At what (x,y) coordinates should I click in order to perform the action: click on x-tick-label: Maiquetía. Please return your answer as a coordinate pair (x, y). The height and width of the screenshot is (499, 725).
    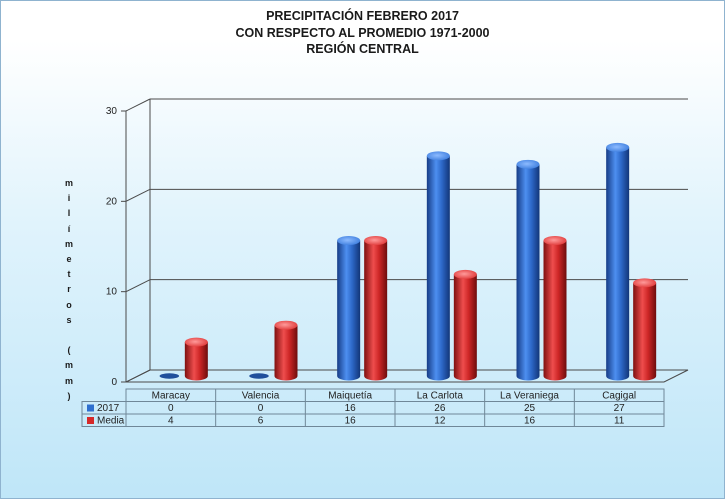
    Looking at the image, I should click on (350, 396).